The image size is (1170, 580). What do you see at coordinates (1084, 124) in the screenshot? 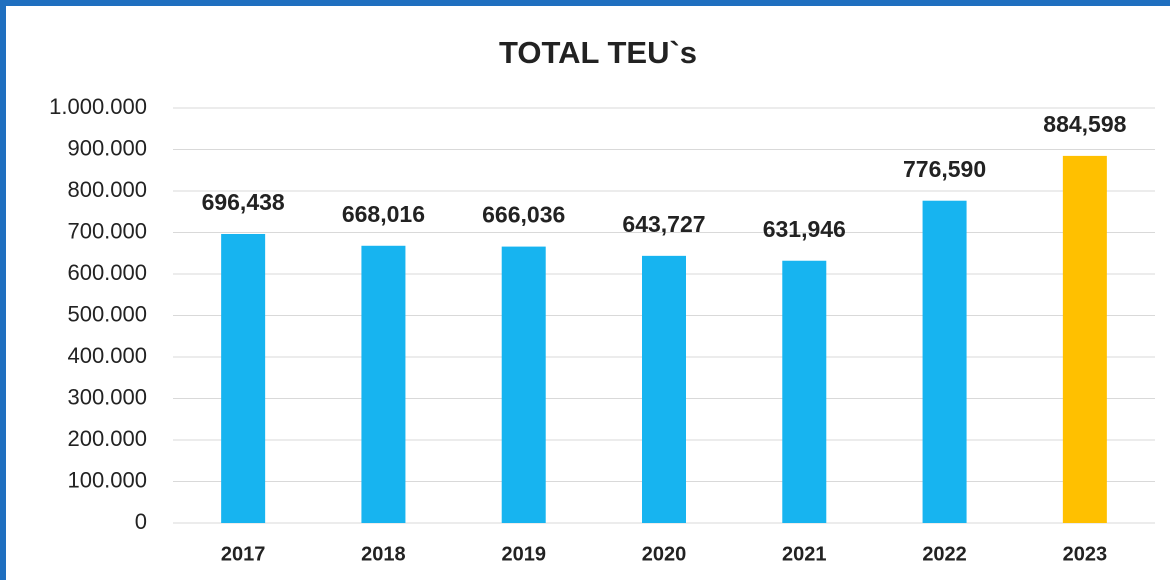
I see `data-label: 884,598` at bounding box center [1084, 124].